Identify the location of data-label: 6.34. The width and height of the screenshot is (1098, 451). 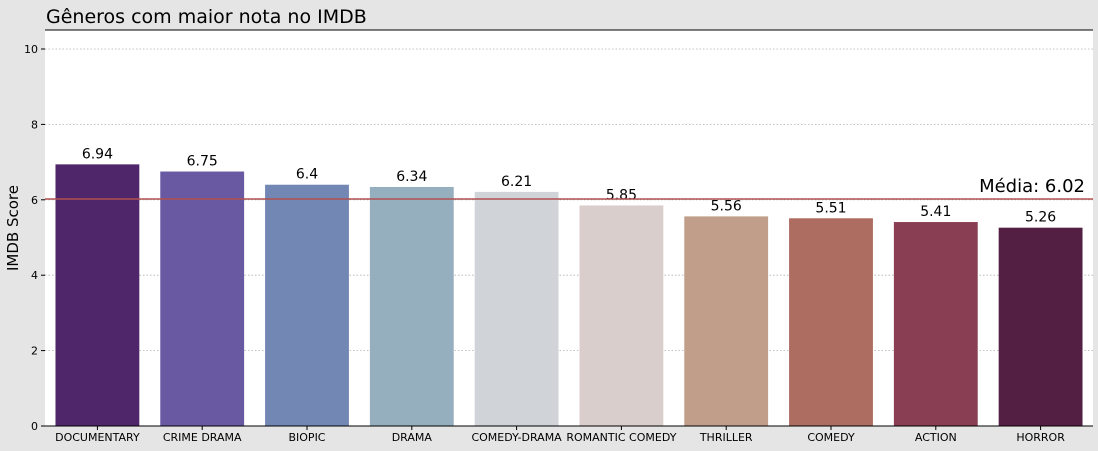
(411, 177).